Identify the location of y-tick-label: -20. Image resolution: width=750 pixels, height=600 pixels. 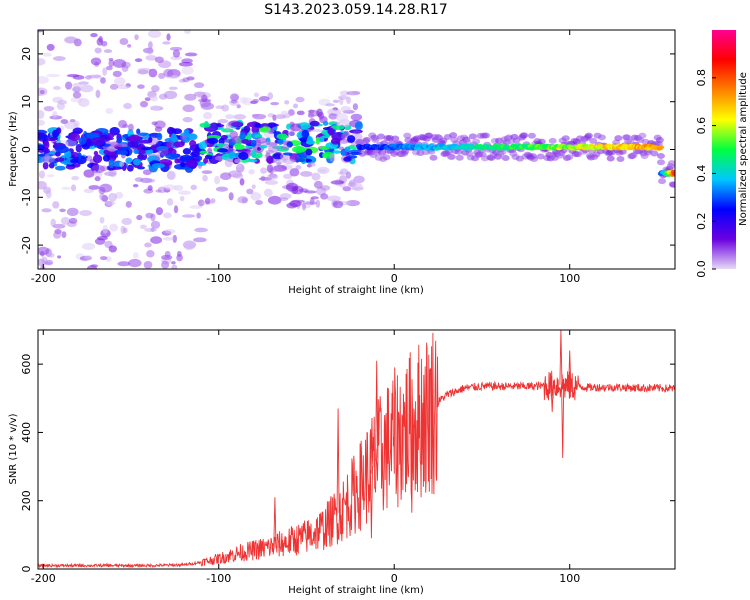
(26, 245).